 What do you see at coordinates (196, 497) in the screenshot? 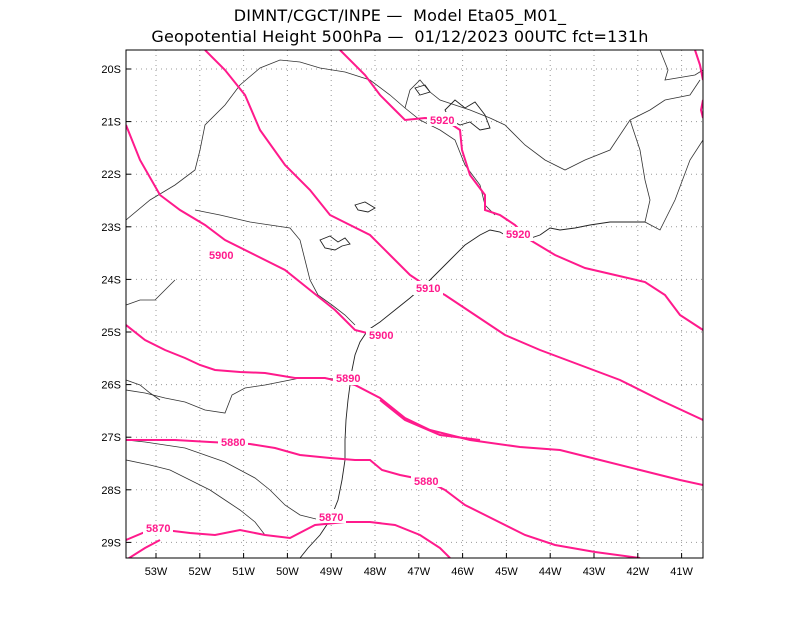
I see `country-border-rs-arg` at bounding box center [196, 497].